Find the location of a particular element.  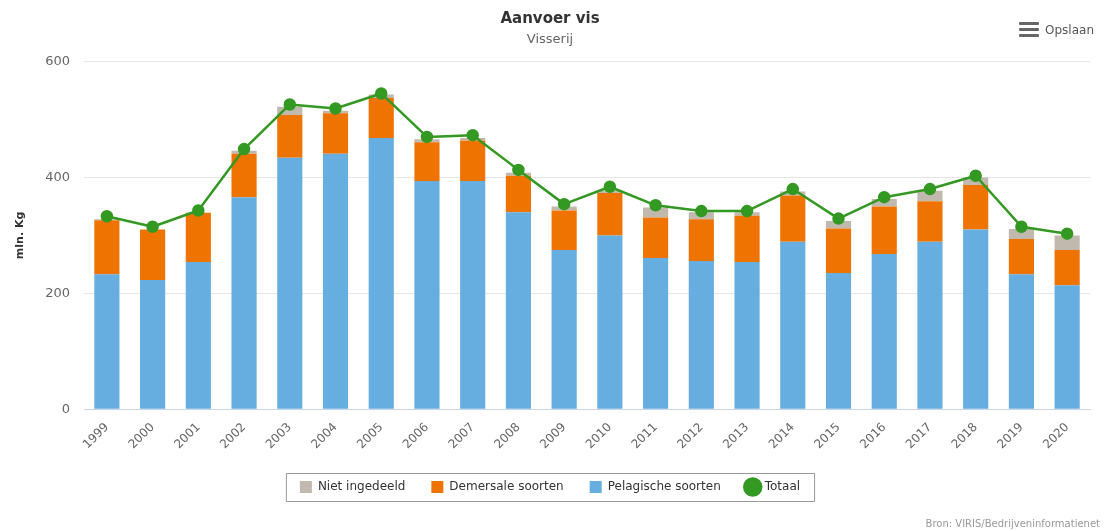

chart-title: Aanvoer vis is located at coordinates (550, 17).